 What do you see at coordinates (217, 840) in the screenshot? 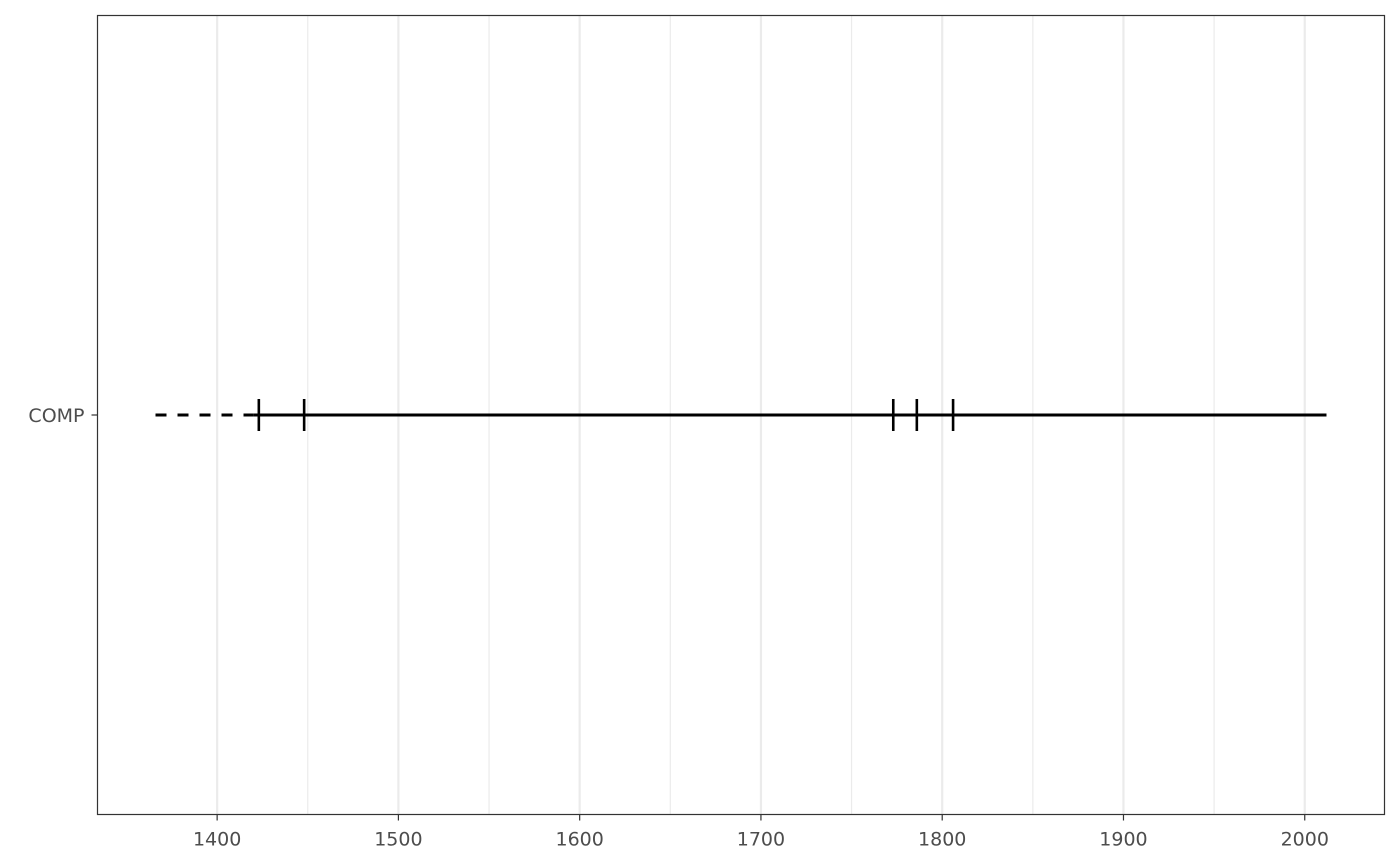
I see `x-tick-label-1400: 1400` at bounding box center [217, 840].